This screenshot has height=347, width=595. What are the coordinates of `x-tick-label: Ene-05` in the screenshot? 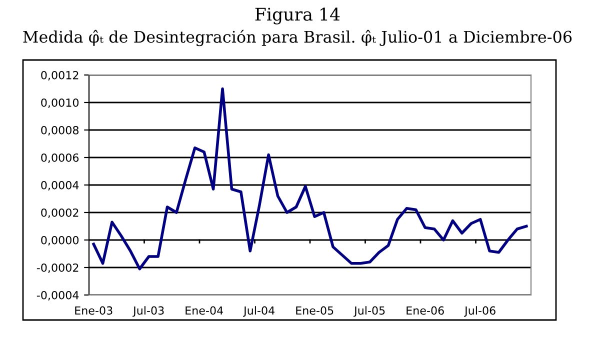 It's located at (315, 310).